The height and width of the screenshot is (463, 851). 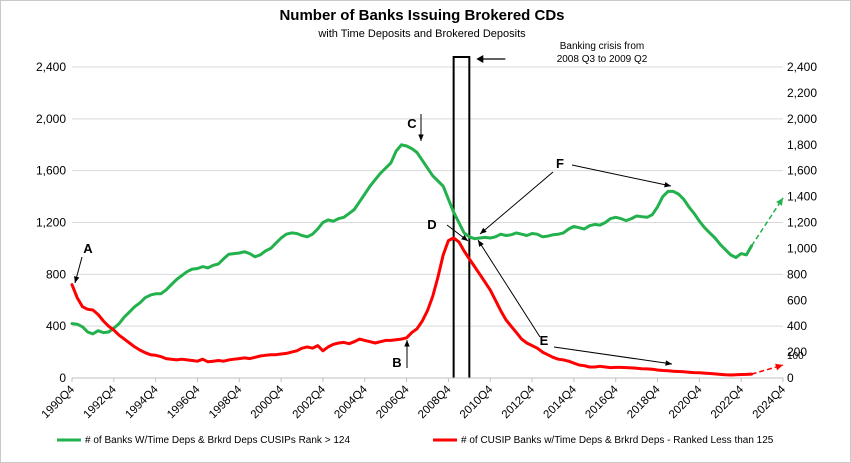 What do you see at coordinates (480, 59) in the screenshot?
I see `crisis-arrowhead` at bounding box center [480, 59].